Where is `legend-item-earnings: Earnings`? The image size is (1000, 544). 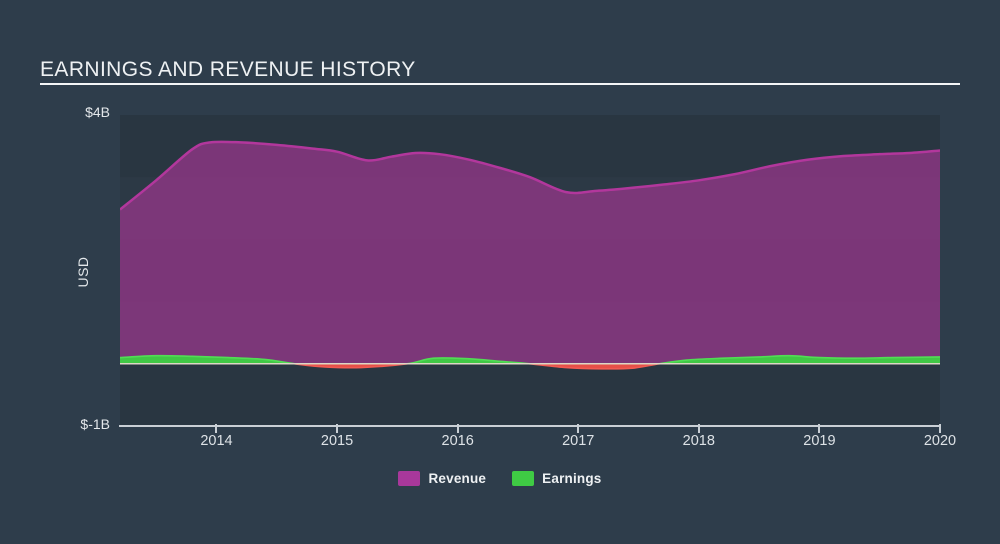
legend-item-earnings: Earnings is located at coordinates (557, 478).